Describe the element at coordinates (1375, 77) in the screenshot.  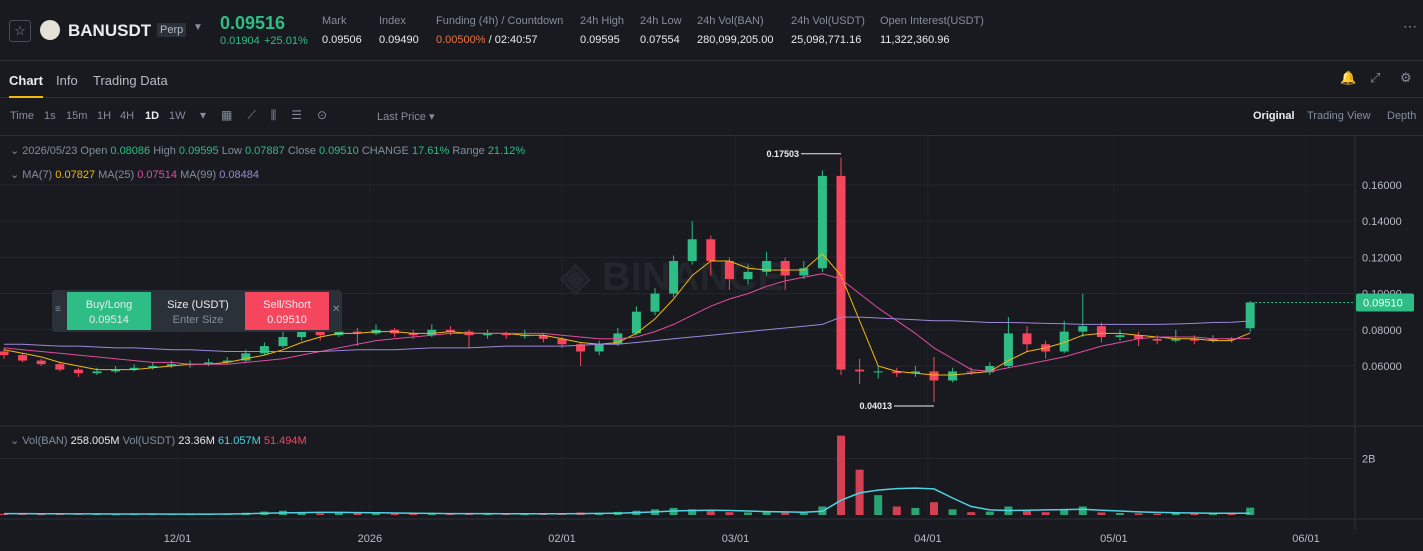
I see `tab-icon: ⤢` at that location.